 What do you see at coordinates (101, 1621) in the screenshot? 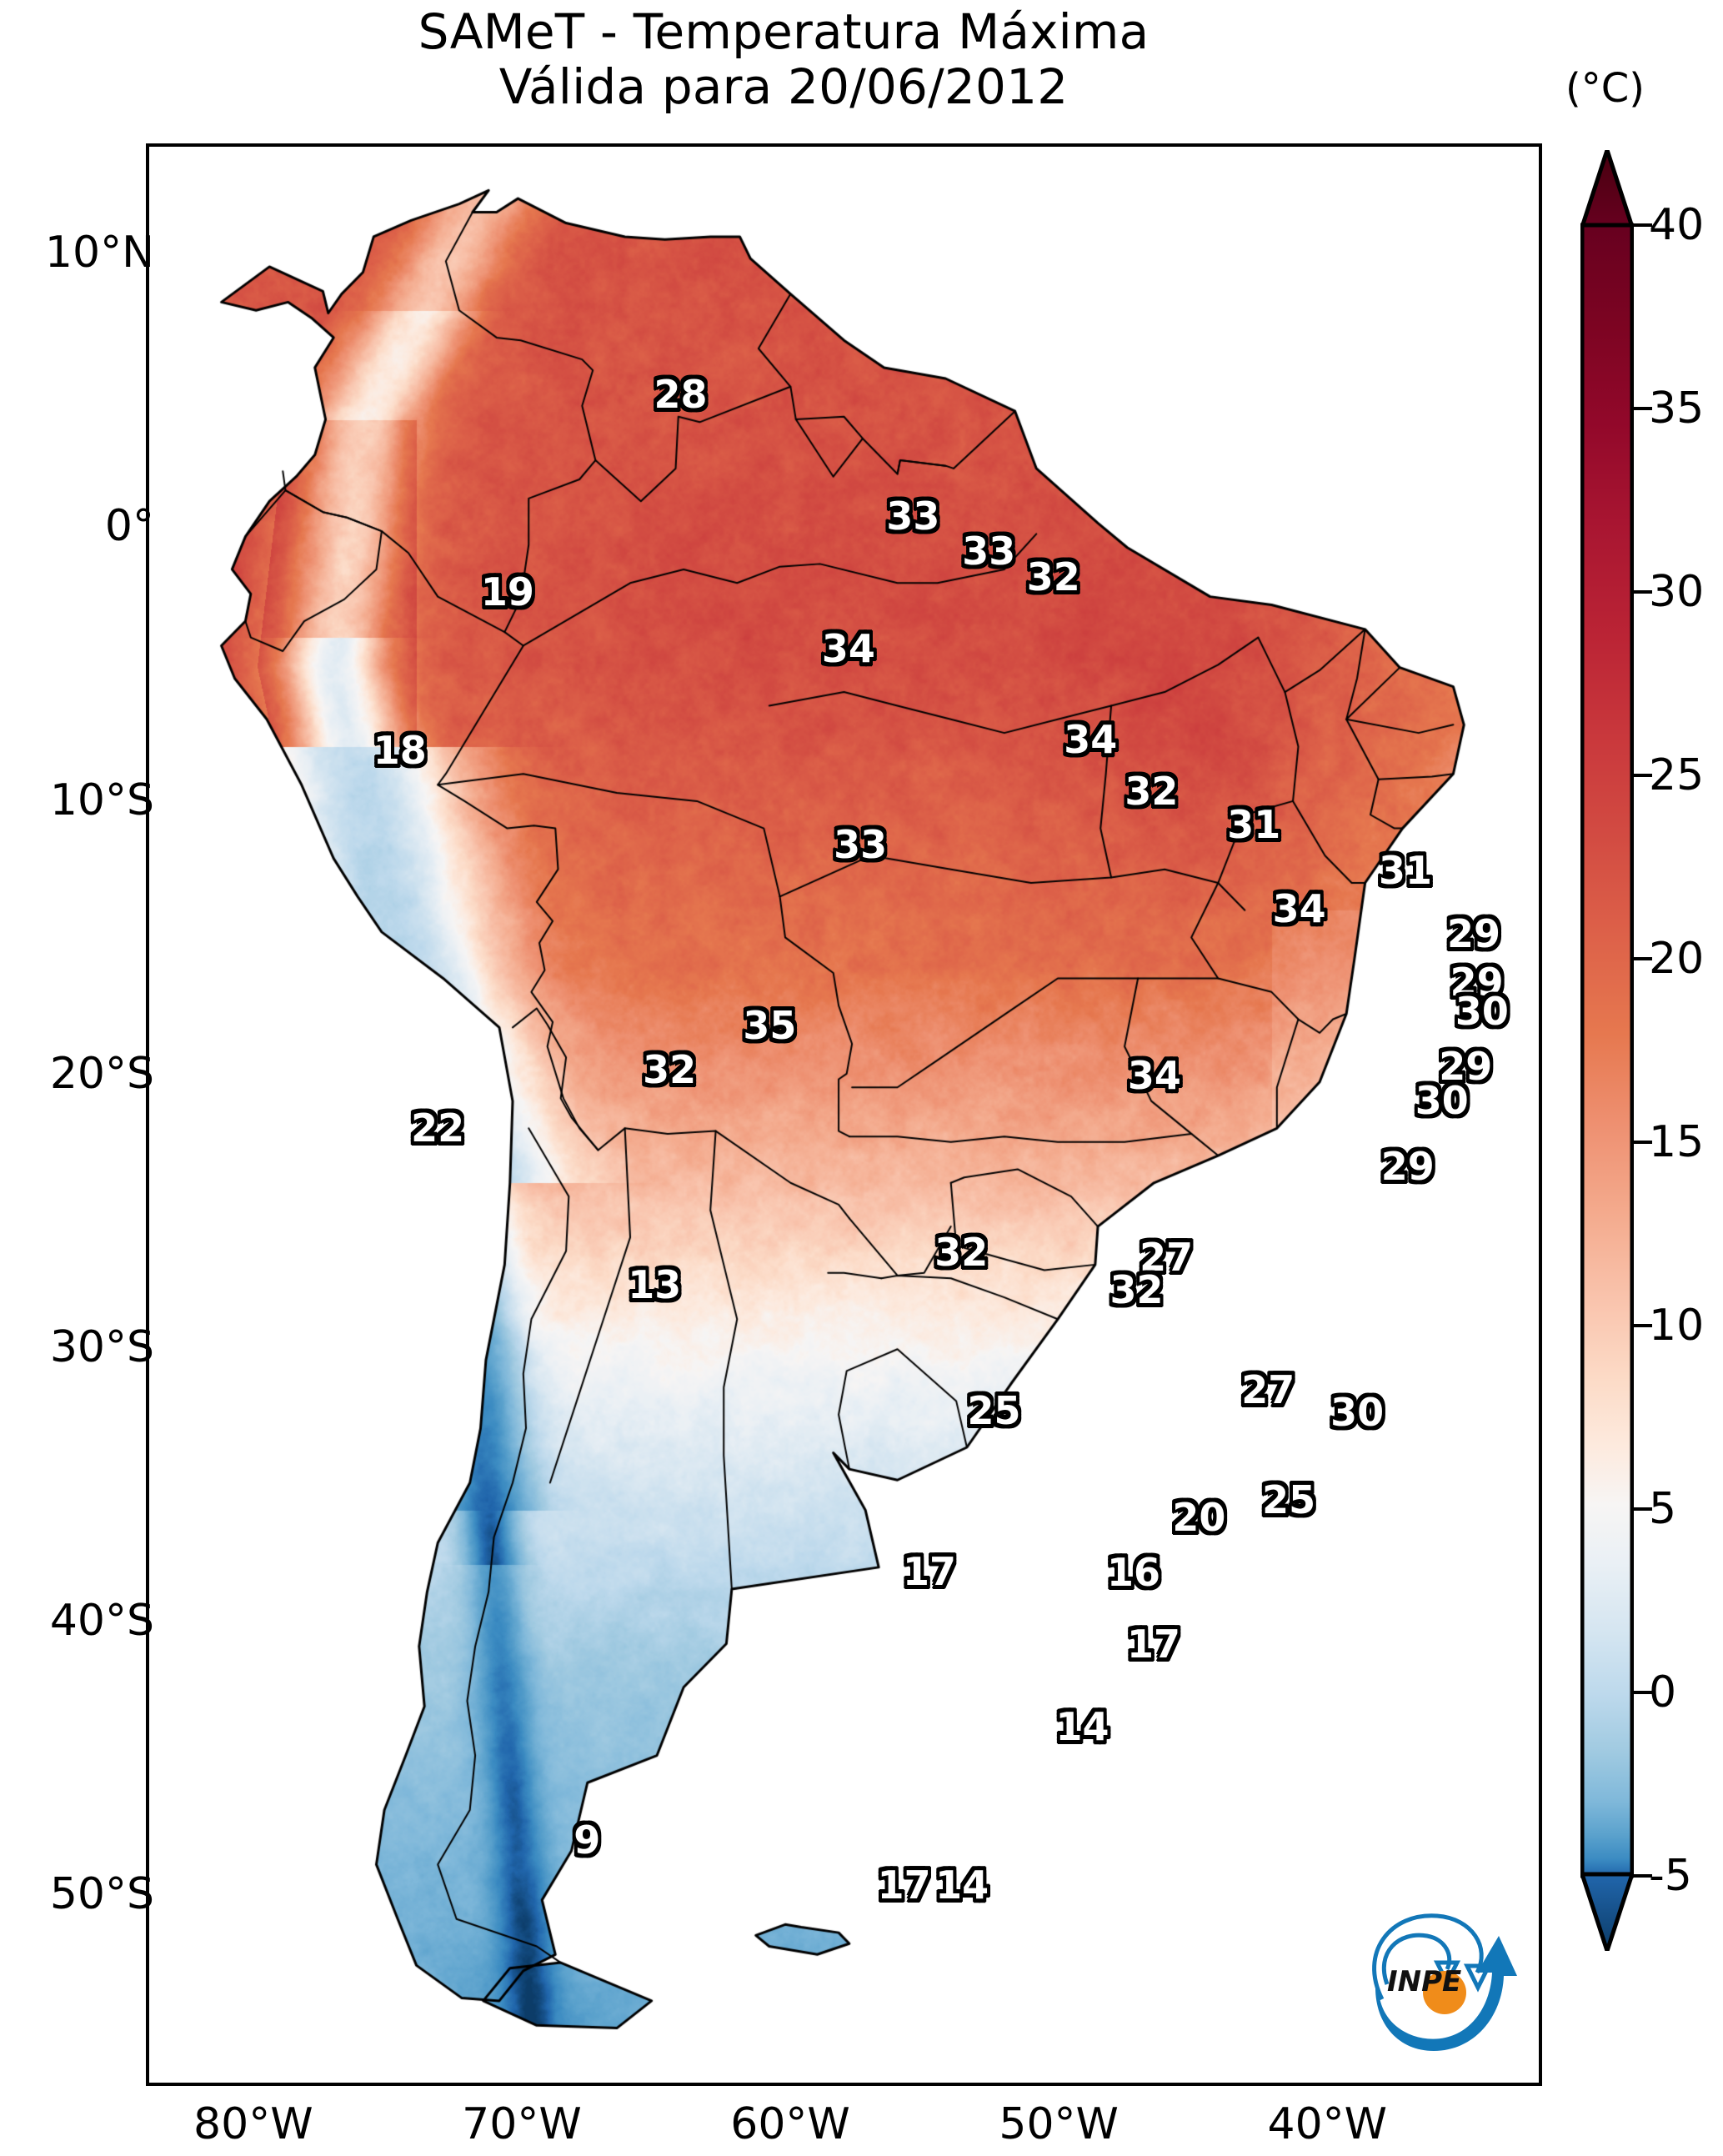
I see `y-tick-label: 40°S` at bounding box center [101, 1621].